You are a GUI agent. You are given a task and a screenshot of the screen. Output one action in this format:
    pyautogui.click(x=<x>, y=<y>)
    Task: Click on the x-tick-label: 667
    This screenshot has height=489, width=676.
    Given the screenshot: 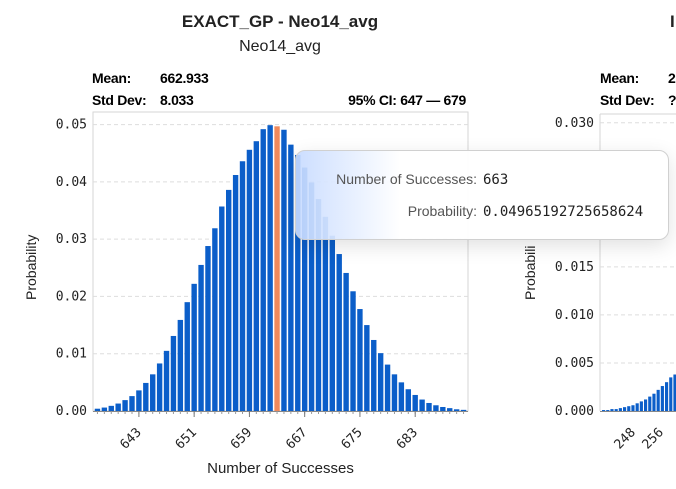 What is the action you would take?
    pyautogui.click(x=296, y=438)
    